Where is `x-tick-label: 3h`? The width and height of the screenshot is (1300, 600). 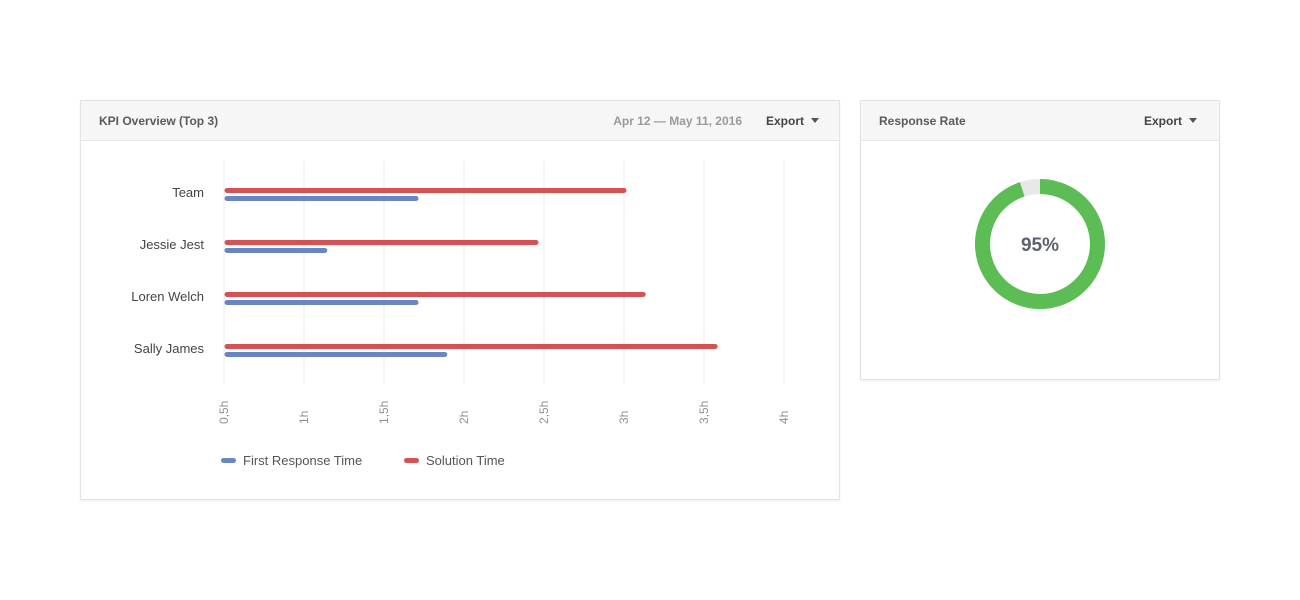 x-tick-label: 3h is located at coordinates (624, 417).